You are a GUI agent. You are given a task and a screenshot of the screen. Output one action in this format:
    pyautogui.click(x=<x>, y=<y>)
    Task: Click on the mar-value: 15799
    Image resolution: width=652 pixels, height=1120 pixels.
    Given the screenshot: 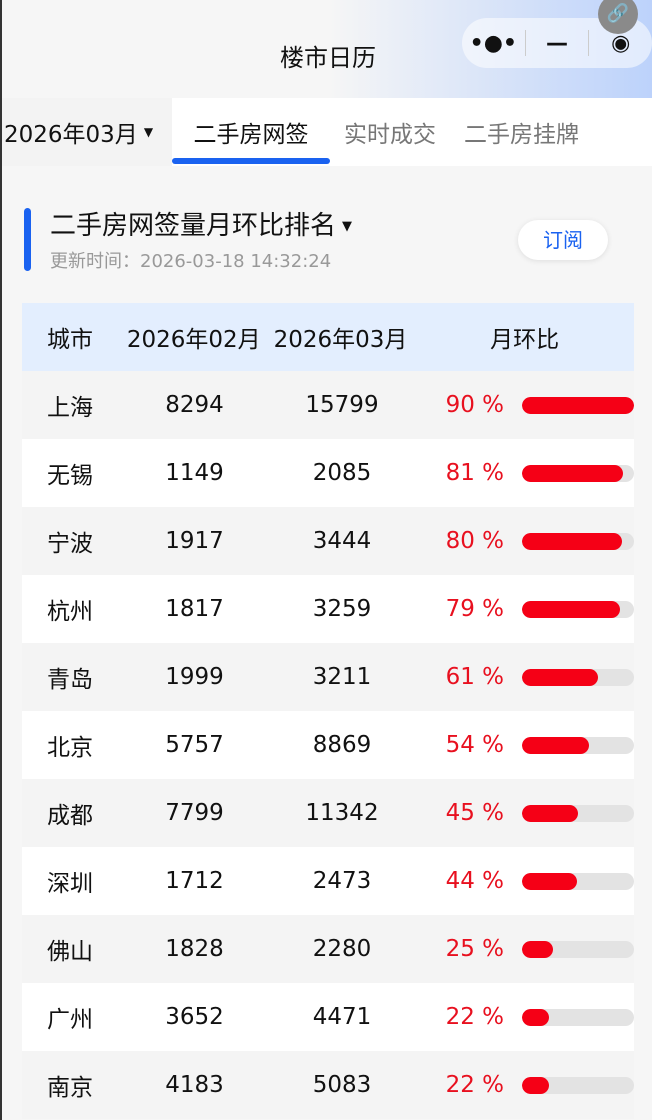 What is the action you would take?
    pyautogui.click(x=342, y=405)
    